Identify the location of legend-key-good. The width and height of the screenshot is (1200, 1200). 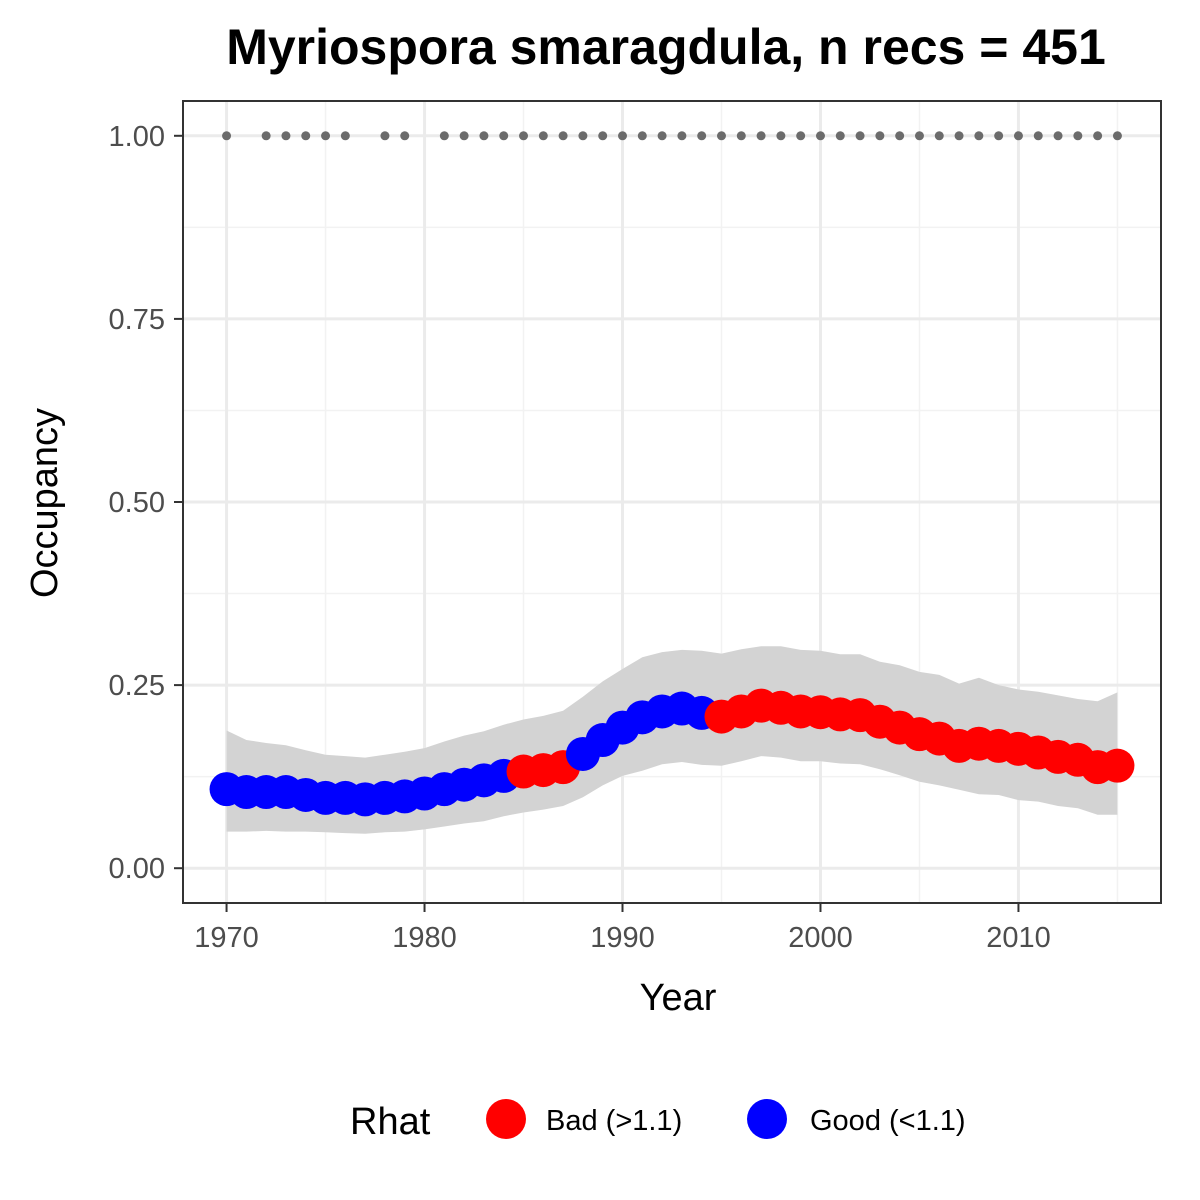
(767, 1119).